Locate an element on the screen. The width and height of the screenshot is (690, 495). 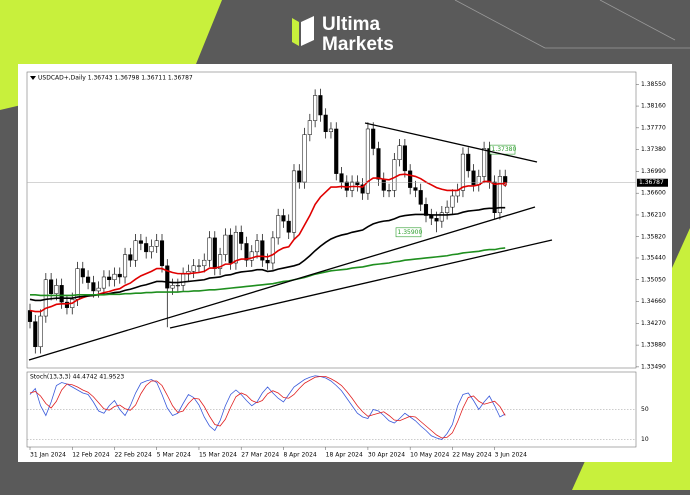
menu-arrow is located at coordinates (33, 78).